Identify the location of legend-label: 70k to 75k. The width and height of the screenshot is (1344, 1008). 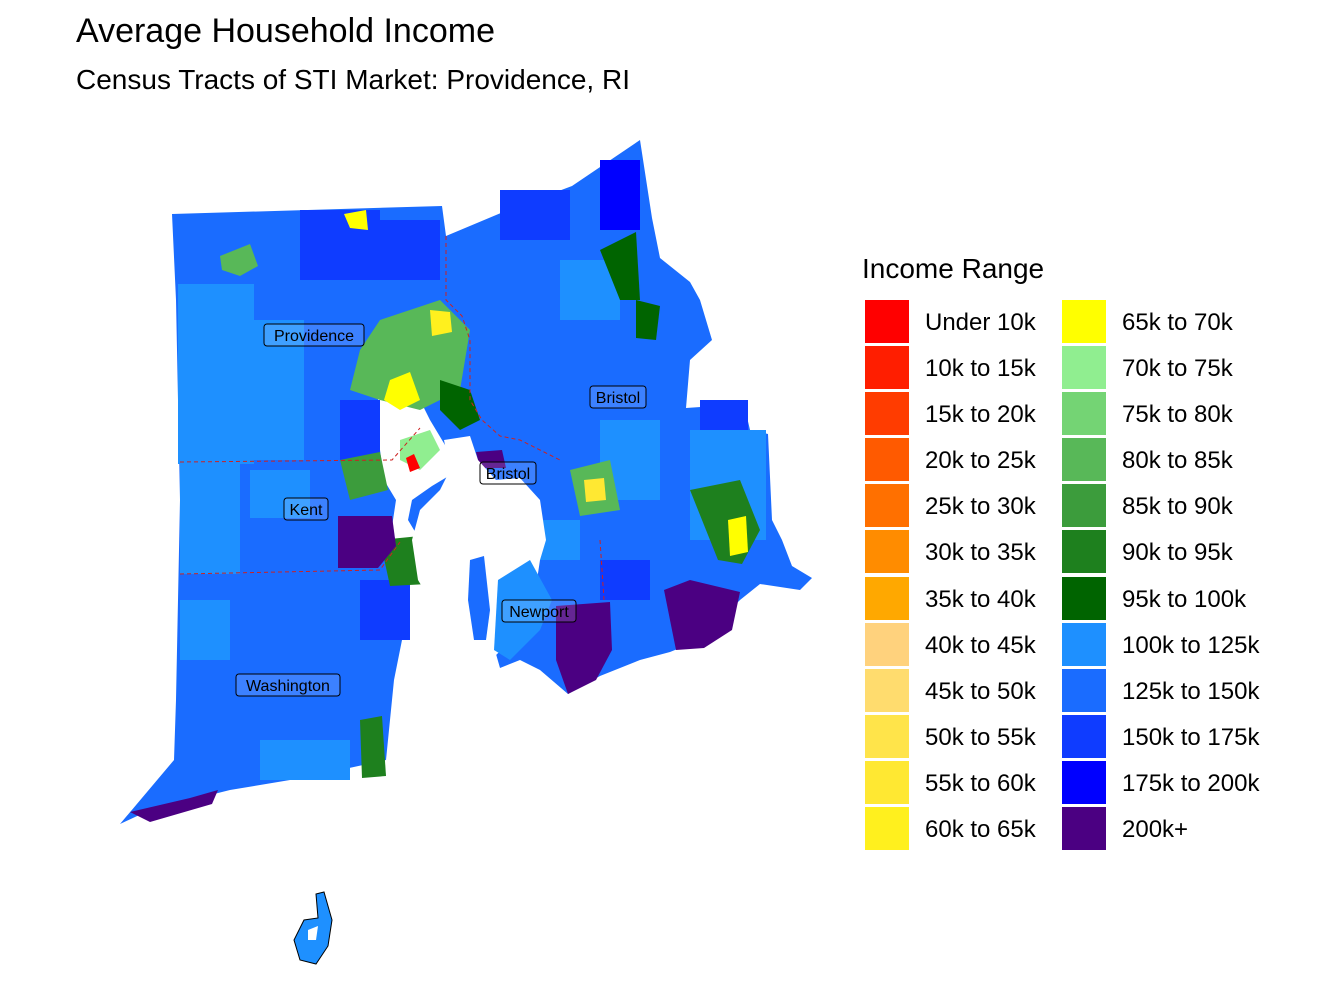
(1177, 369).